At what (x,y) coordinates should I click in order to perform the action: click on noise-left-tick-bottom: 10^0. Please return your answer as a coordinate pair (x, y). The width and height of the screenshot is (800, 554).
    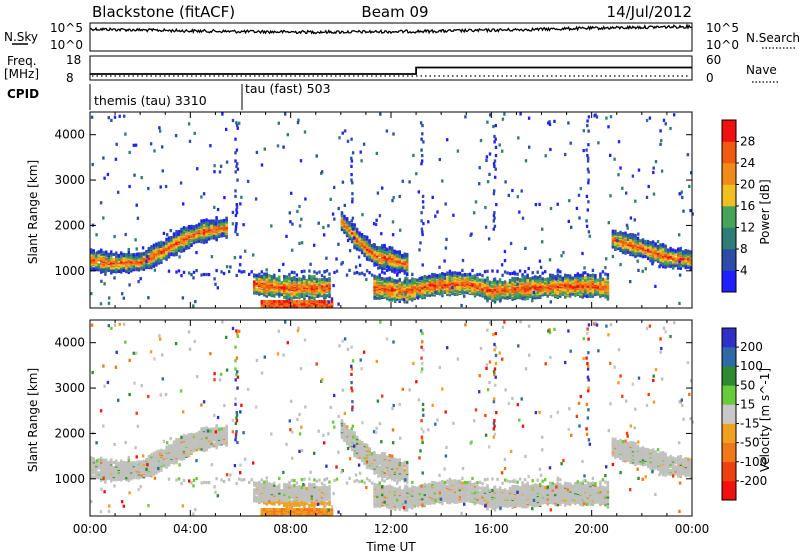
    Looking at the image, I should click on (66, 45).